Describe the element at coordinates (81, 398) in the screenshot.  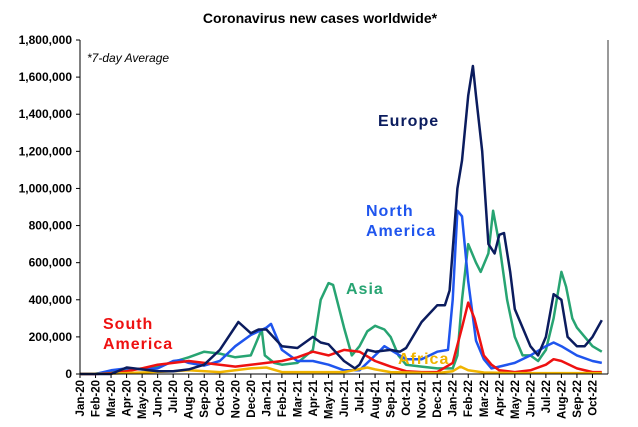
I see `x-tick-label: Jan-20` at that location.